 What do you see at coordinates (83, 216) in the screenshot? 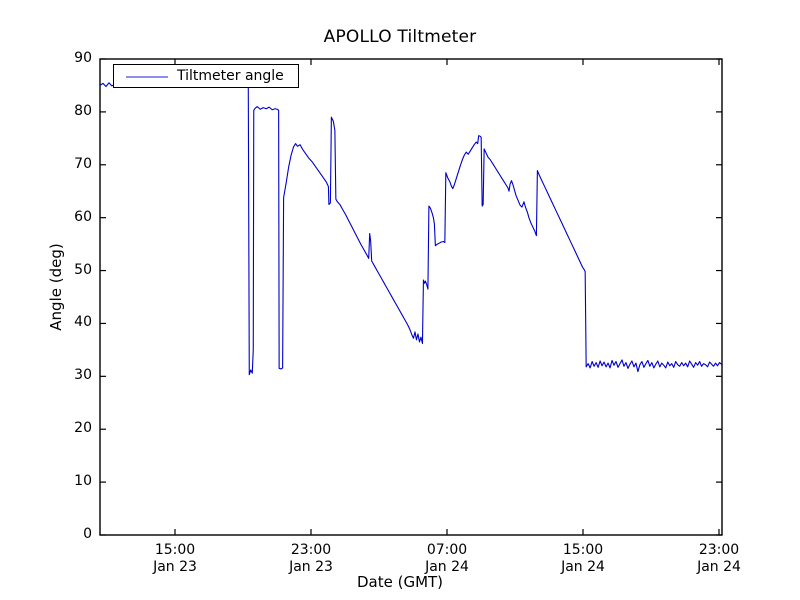
I see `y-tick-label: 60` at bounding box center [83, 216].